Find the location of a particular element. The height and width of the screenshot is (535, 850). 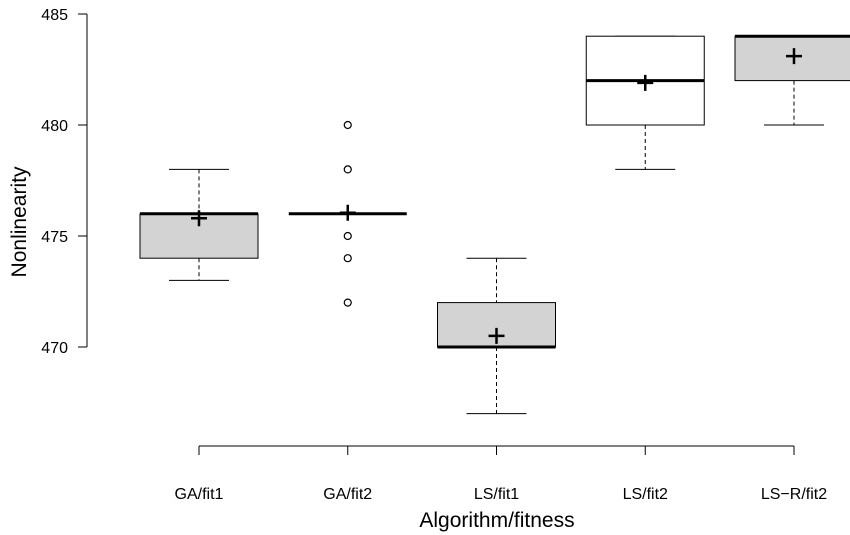

y-axis-label: Nonlinearity is located at coordinates (19, 221).